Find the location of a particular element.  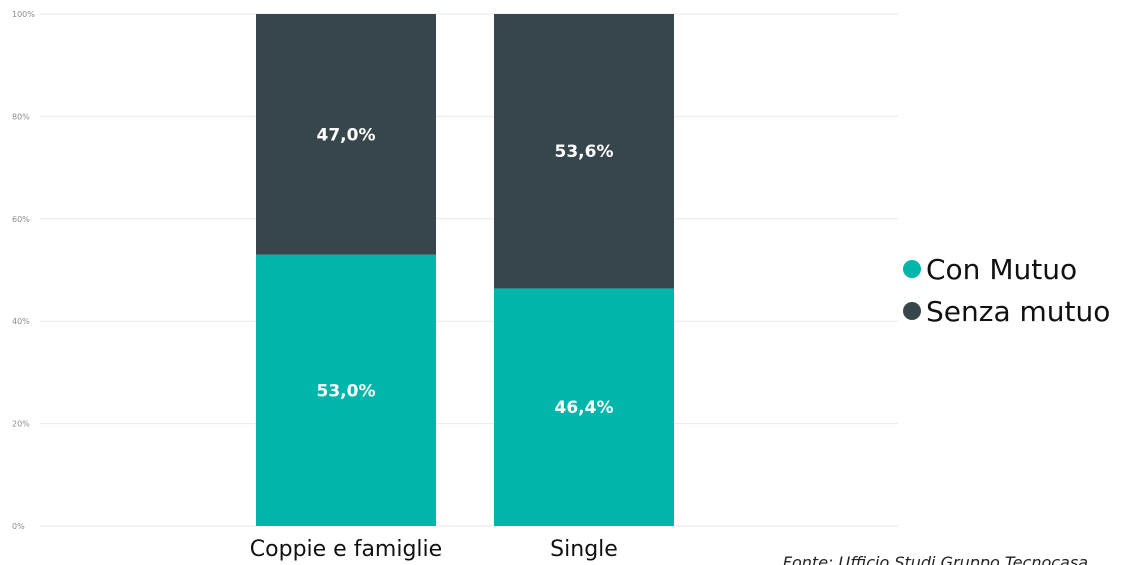

x-axis-category-labels: Coppie e famiglie Single is located at coordinates (434, 549).